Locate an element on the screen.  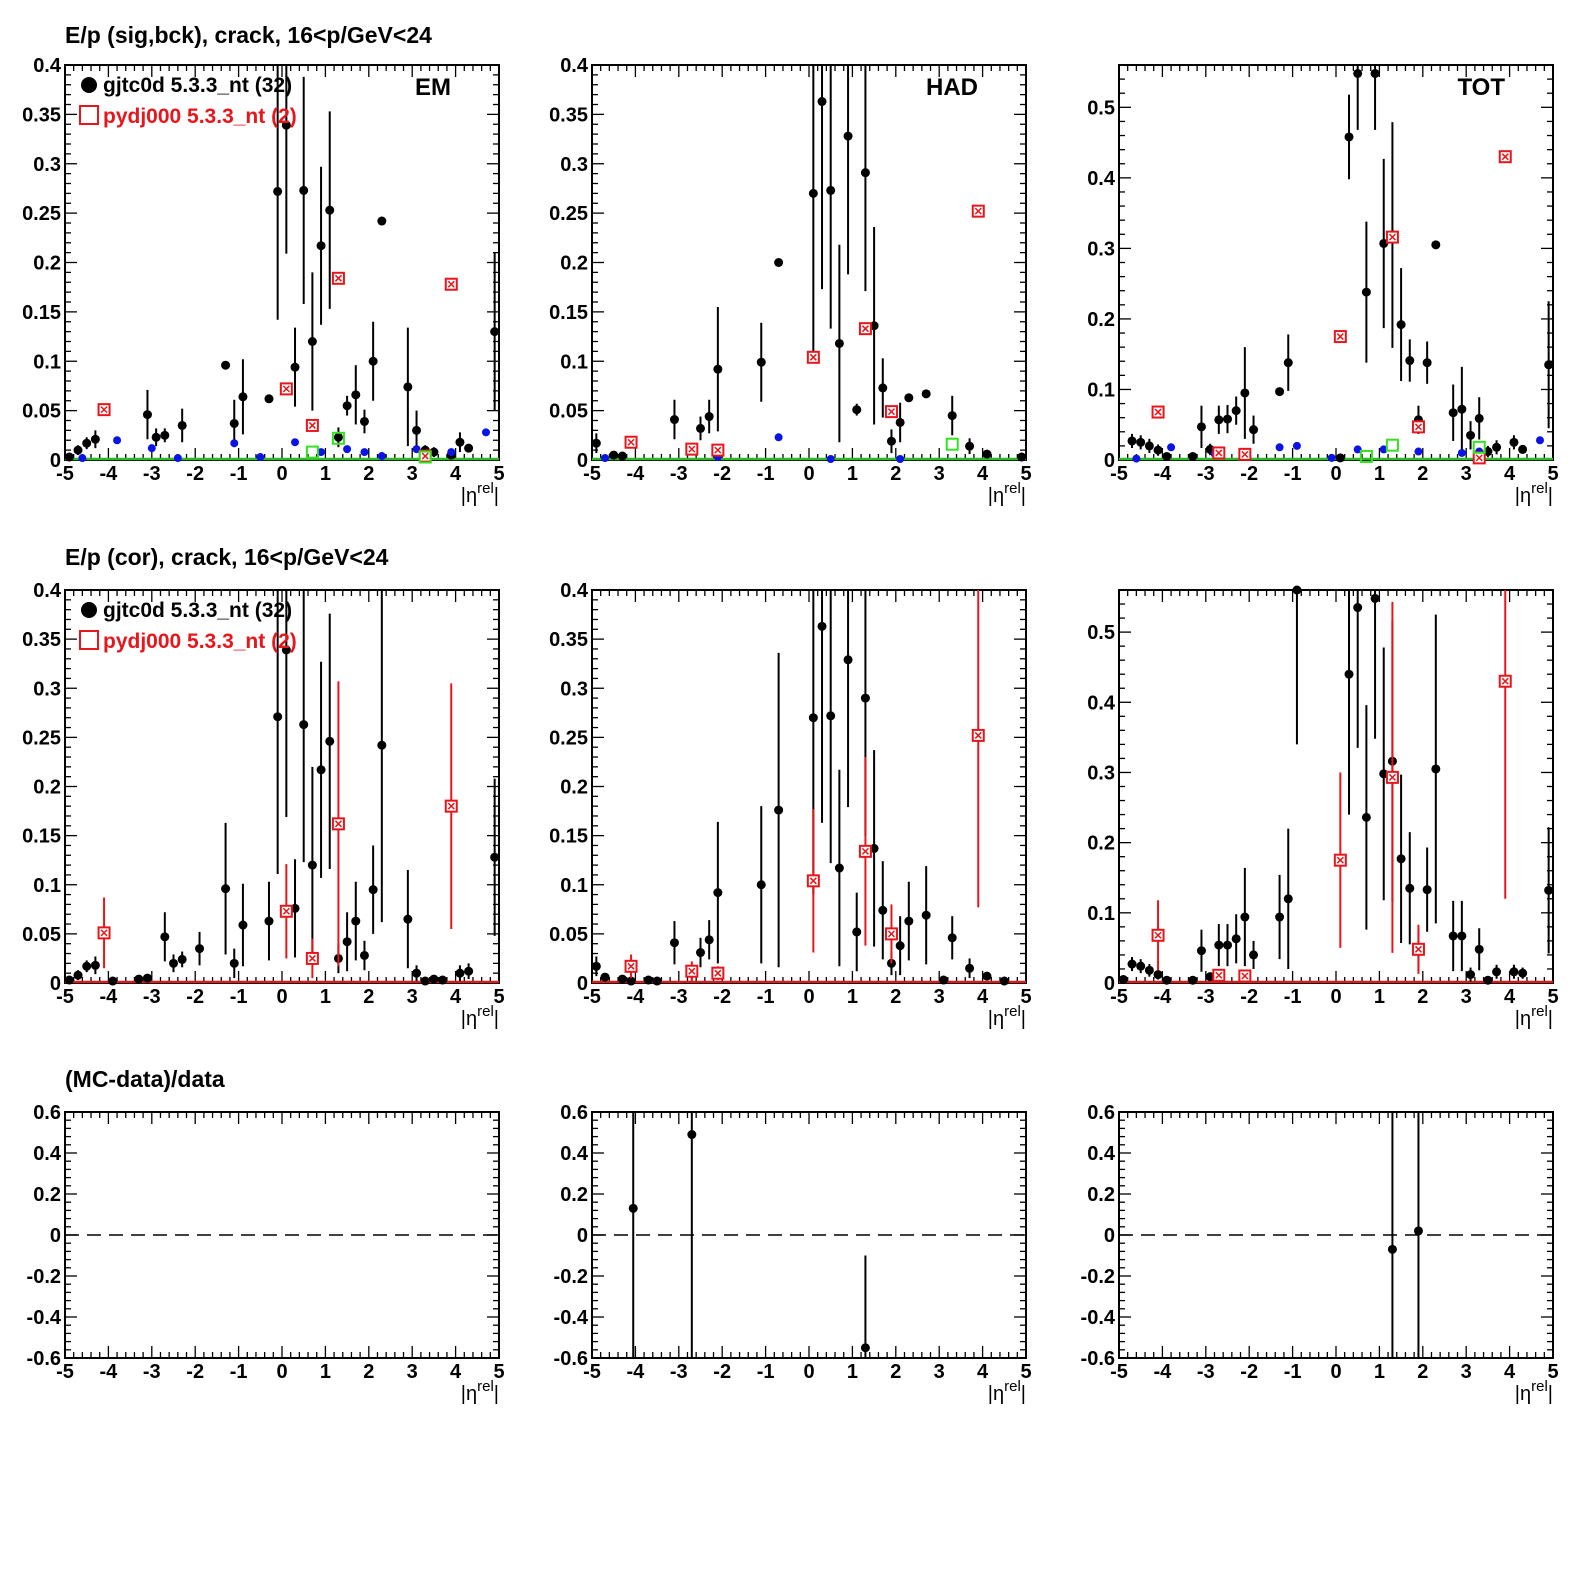
x-tick-label: 5 is located at coordinates (498, 997).